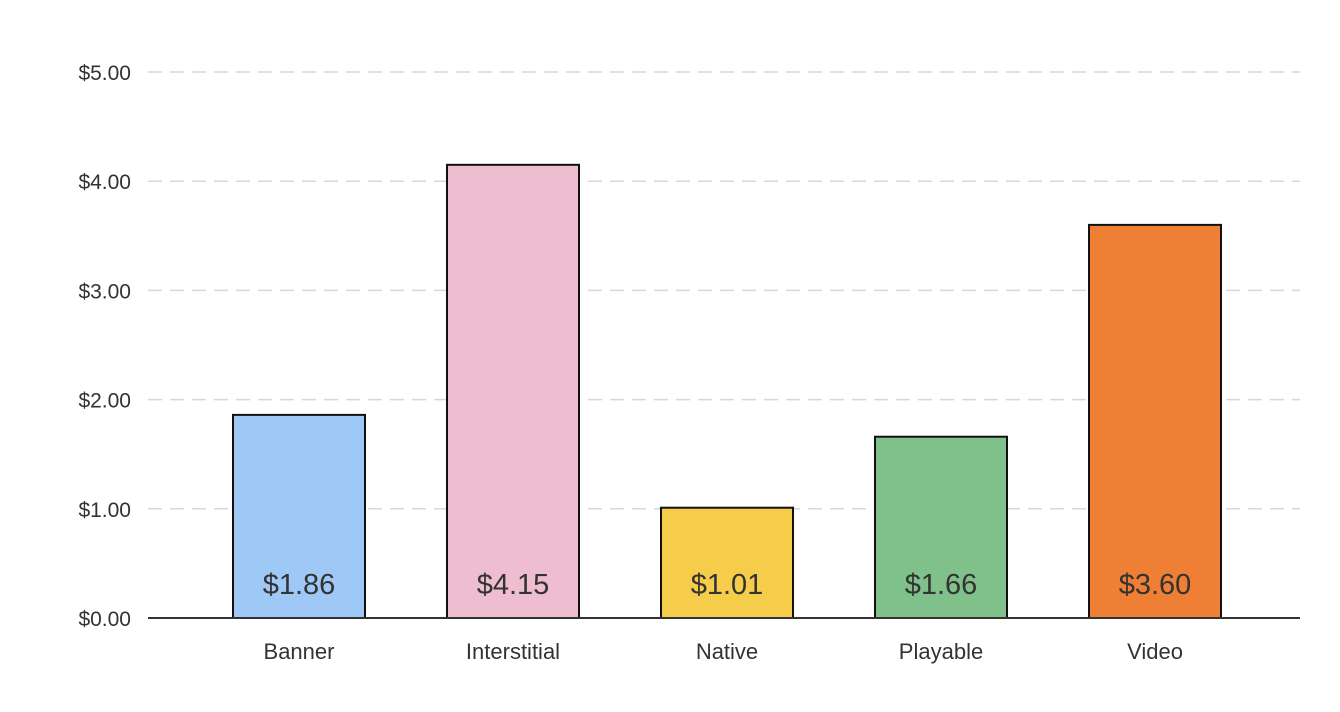 The image size is (1340, 712). What do you see at coordinates (299, 516) in the screenshot?
I see `bar-banner` at bounding box center [299, 516].